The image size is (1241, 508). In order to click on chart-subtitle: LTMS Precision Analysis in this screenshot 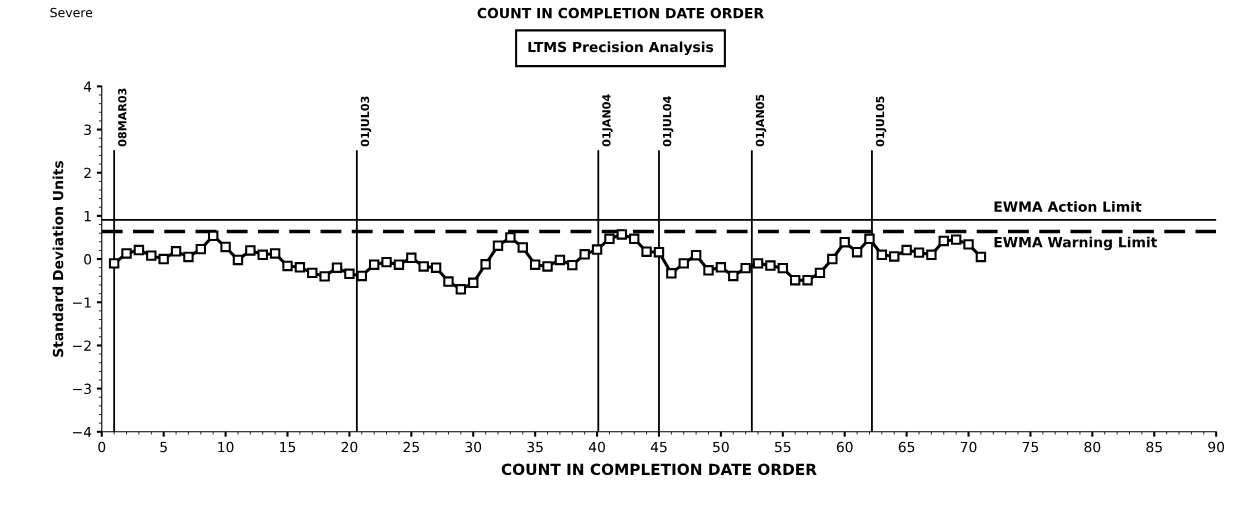, I will do `click(621, 48)`.